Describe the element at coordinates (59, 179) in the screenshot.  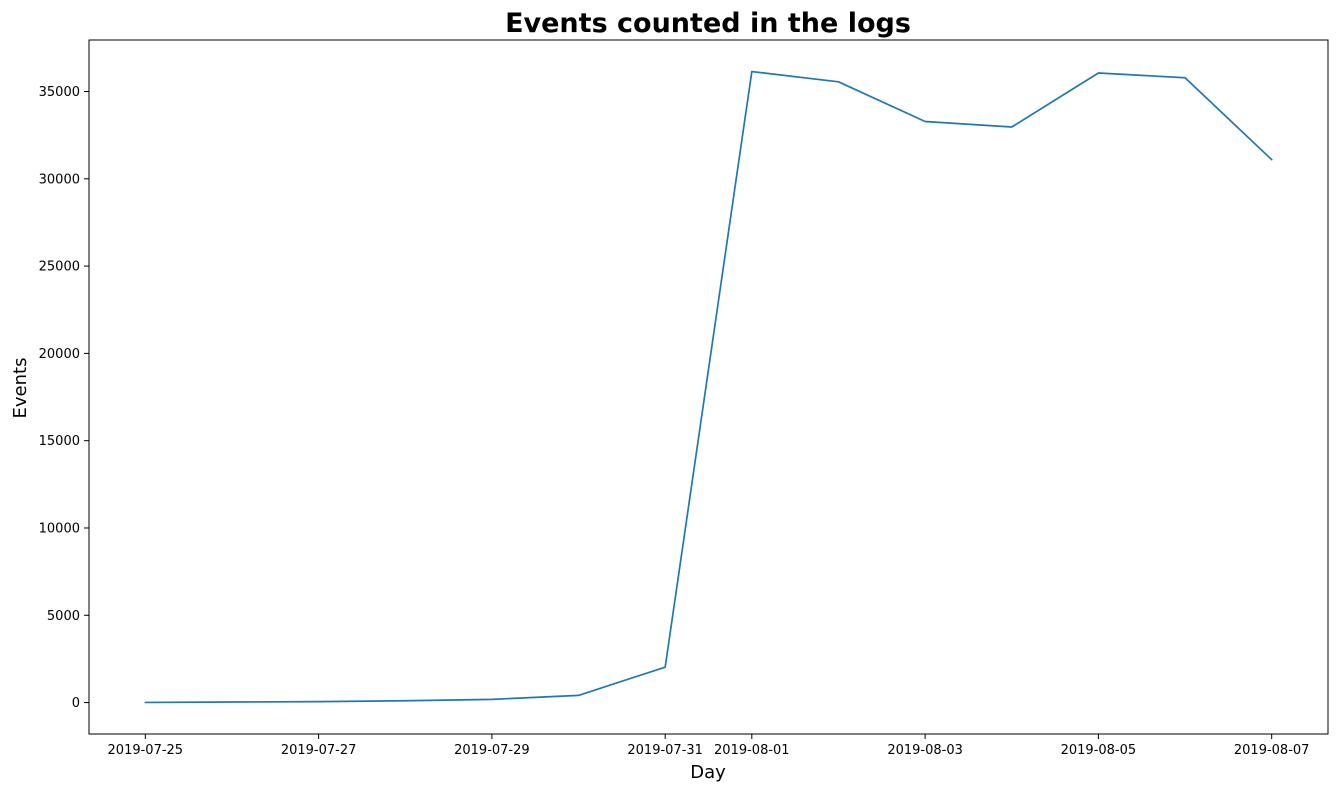
I see `y-tick-label: 30000` at that location.